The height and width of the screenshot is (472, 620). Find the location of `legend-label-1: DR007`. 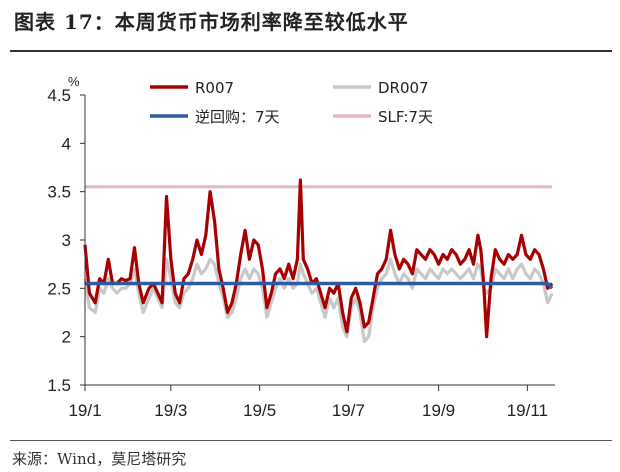

legend-label-1: DR007 is located at coordinates (403, 88).